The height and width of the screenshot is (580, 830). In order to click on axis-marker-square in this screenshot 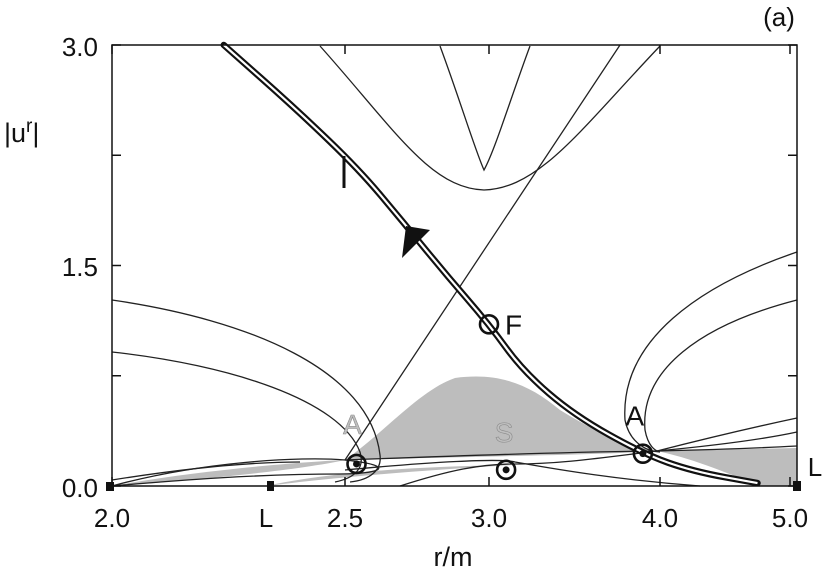, I will do `click(110, 486)`.